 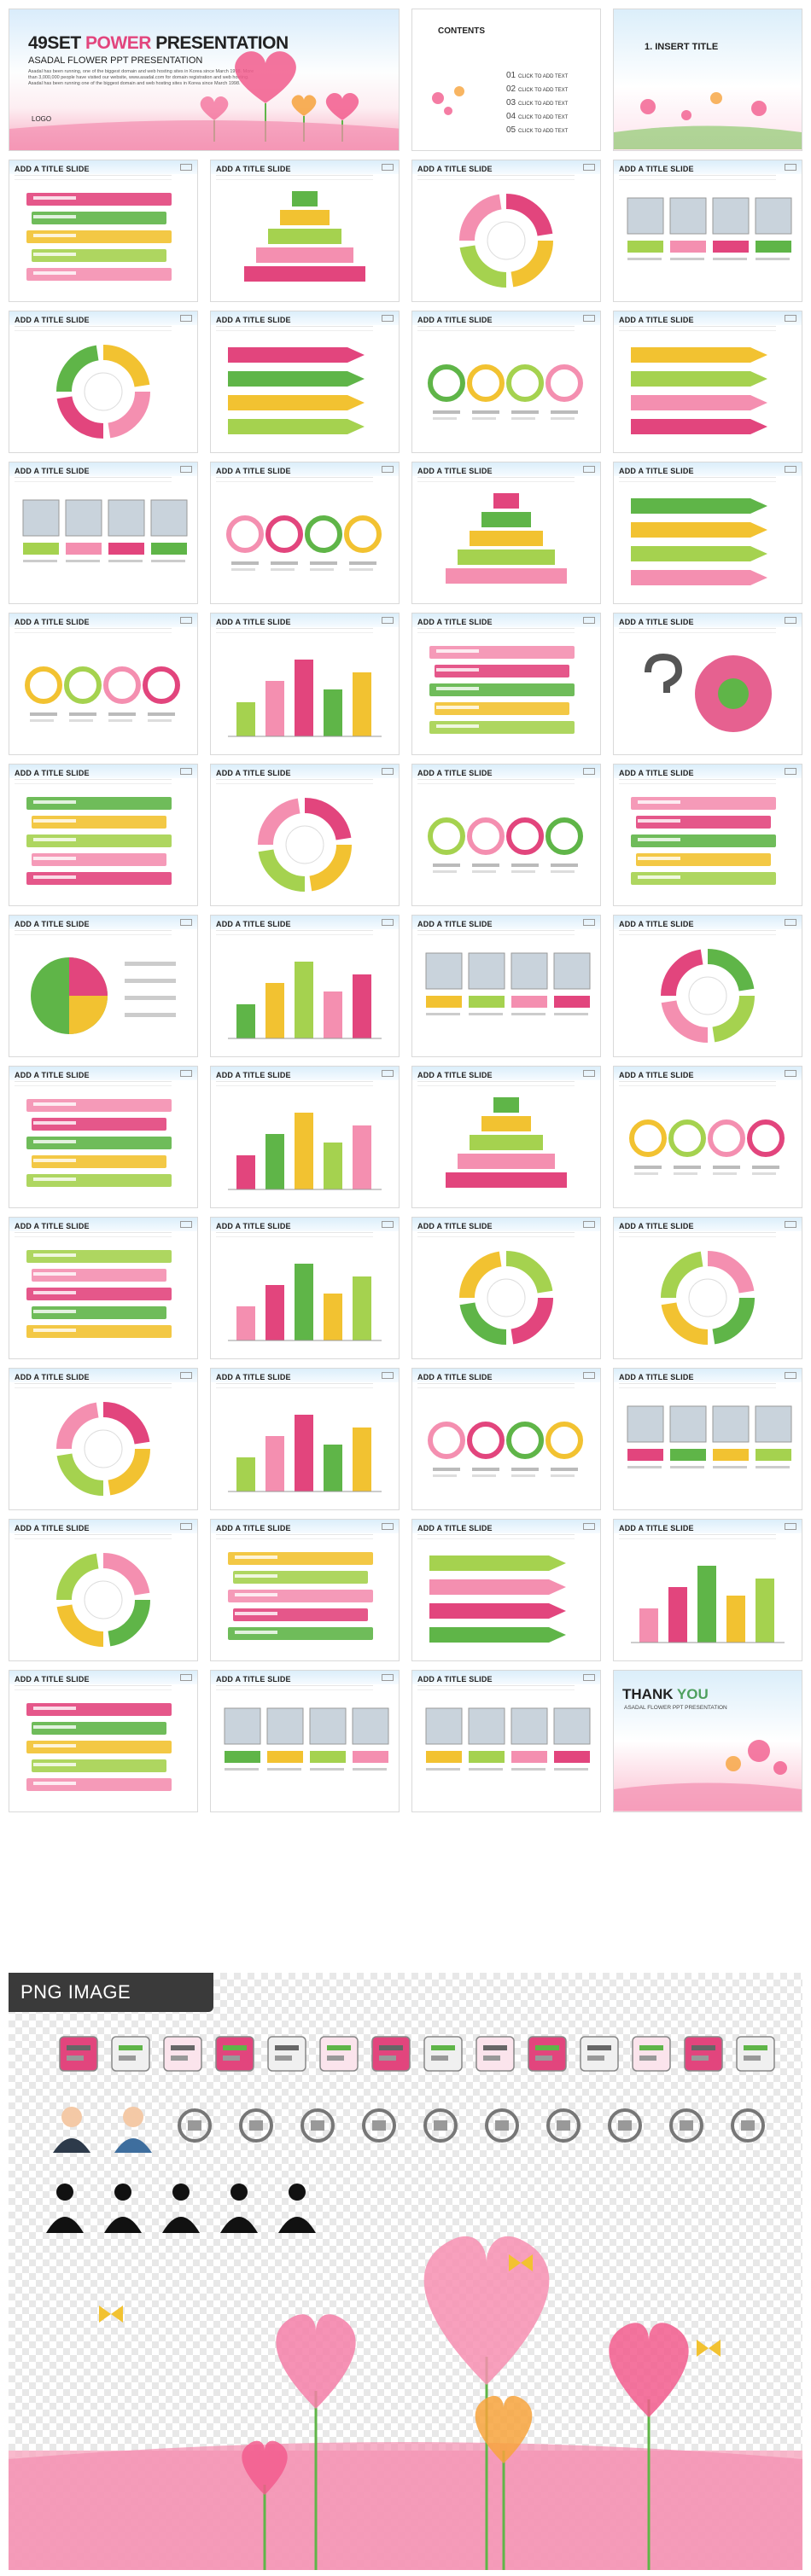 What do you see at coordinates (104, 684) in the screenshot?
I see `template-slide-16: ADD A TITLE SLIDE` at bounding box center [104, 684].